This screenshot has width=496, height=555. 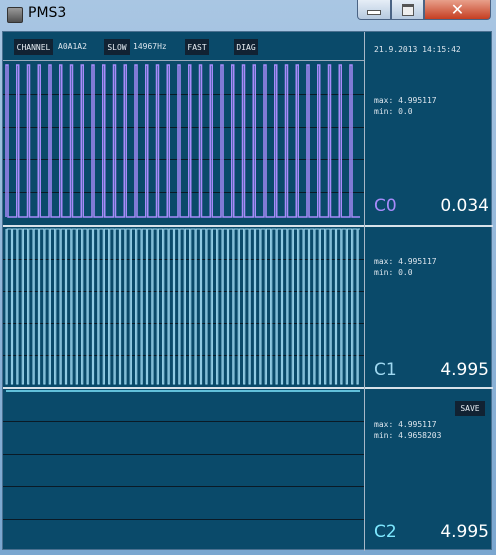 I want to click on maximize-button, so click(x=407, y=10).